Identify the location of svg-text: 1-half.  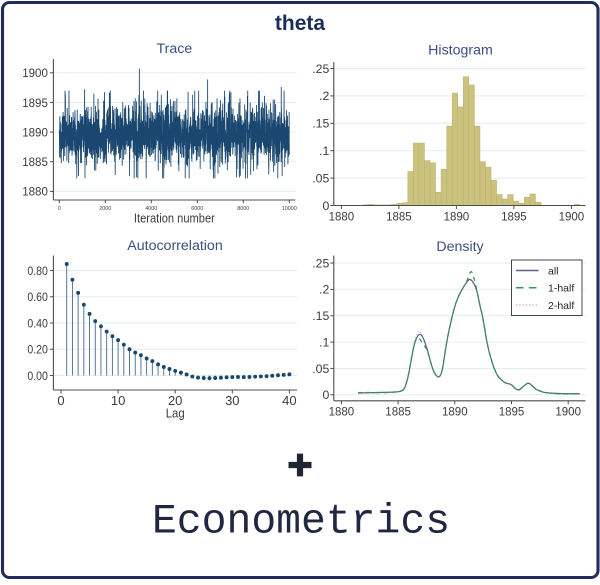
(561, 289).